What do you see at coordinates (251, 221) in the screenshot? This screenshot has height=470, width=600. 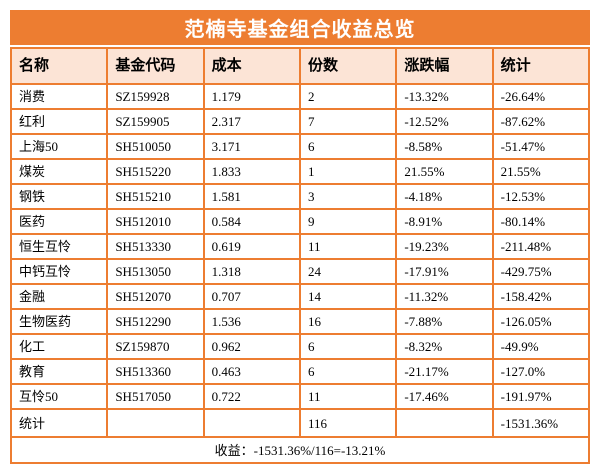 I see `cell-cost: 0.584` at bounding box center [251, 221].